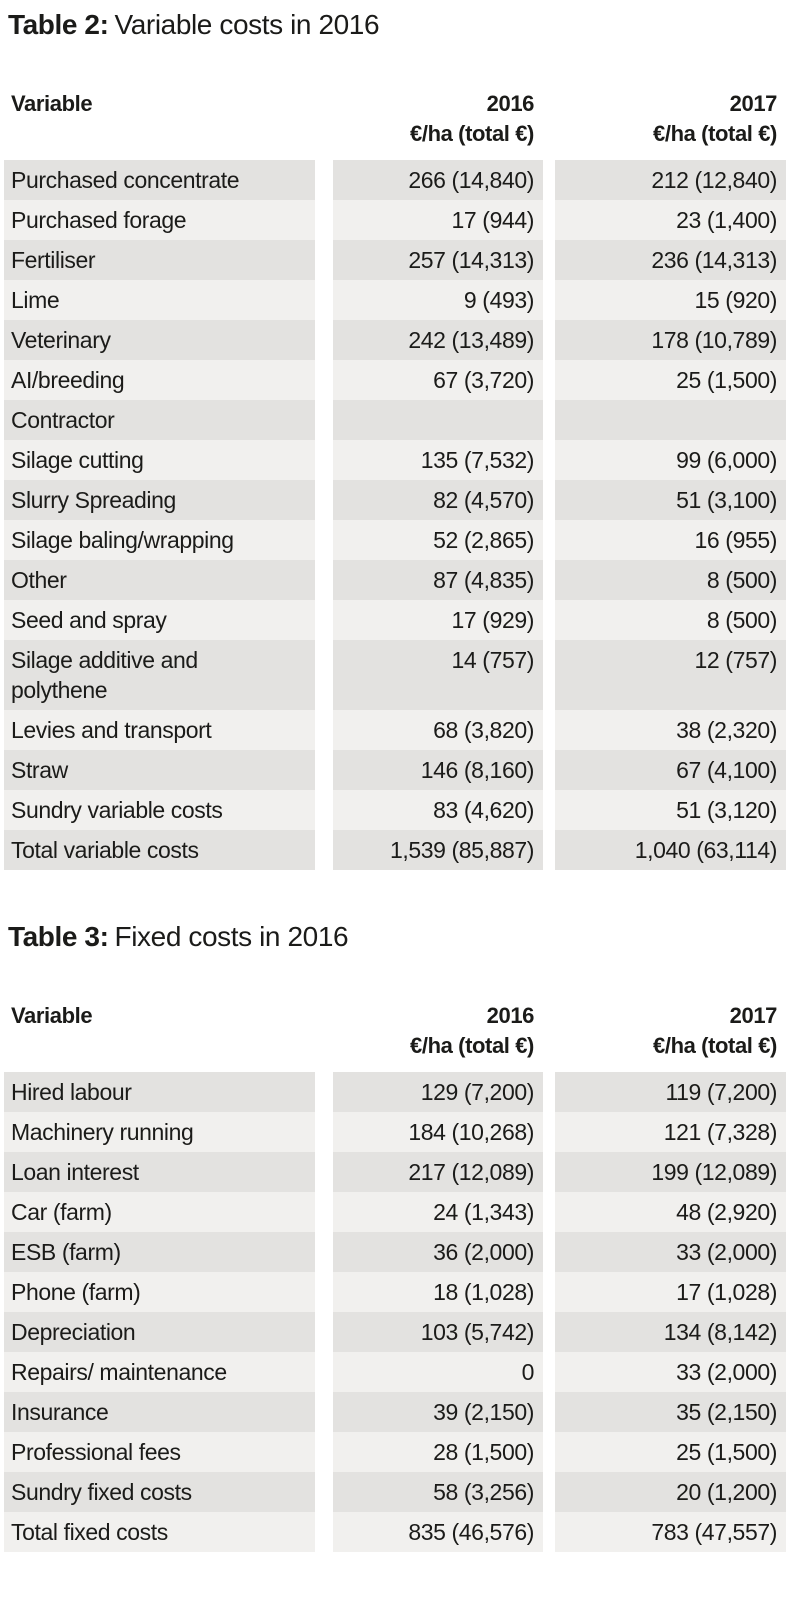  What do you see at coordinates (395, 1412) in the screenshot?
I see `table-row: Insurance 39 (2,150) 35 (2,150)` at bounding box center [395, 1412].